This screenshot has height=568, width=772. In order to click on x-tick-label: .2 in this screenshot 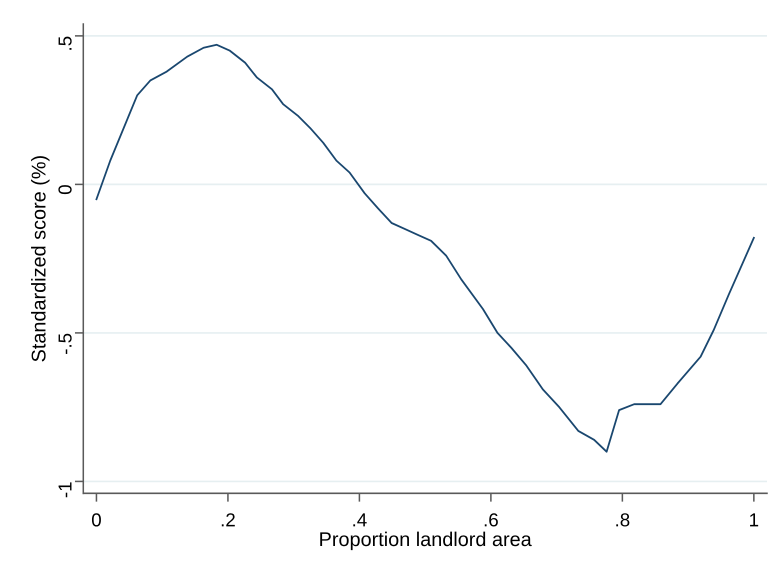, I will do `click(228, 519)`.